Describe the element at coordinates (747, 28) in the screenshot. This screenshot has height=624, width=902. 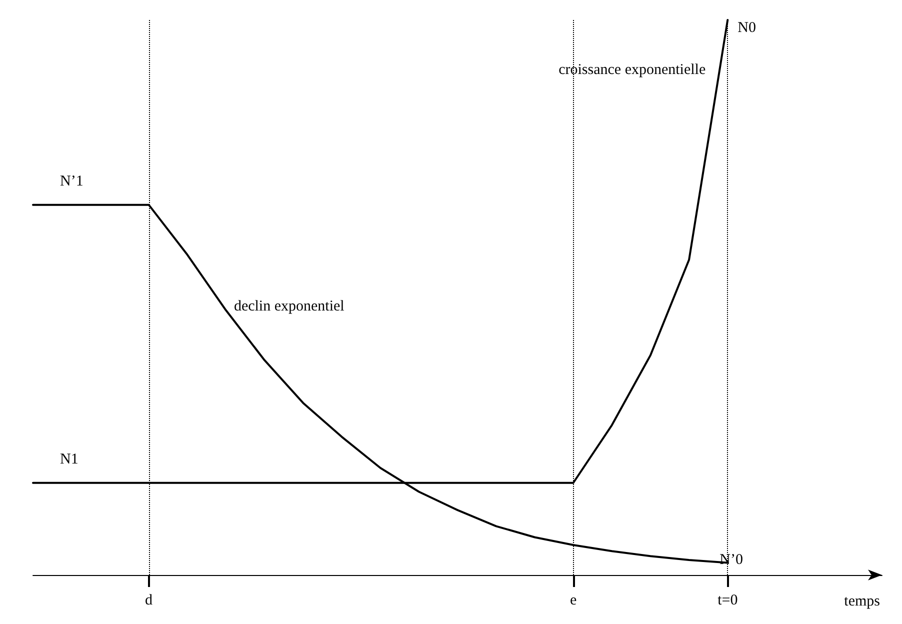
I see `annotation: N0` at that location.